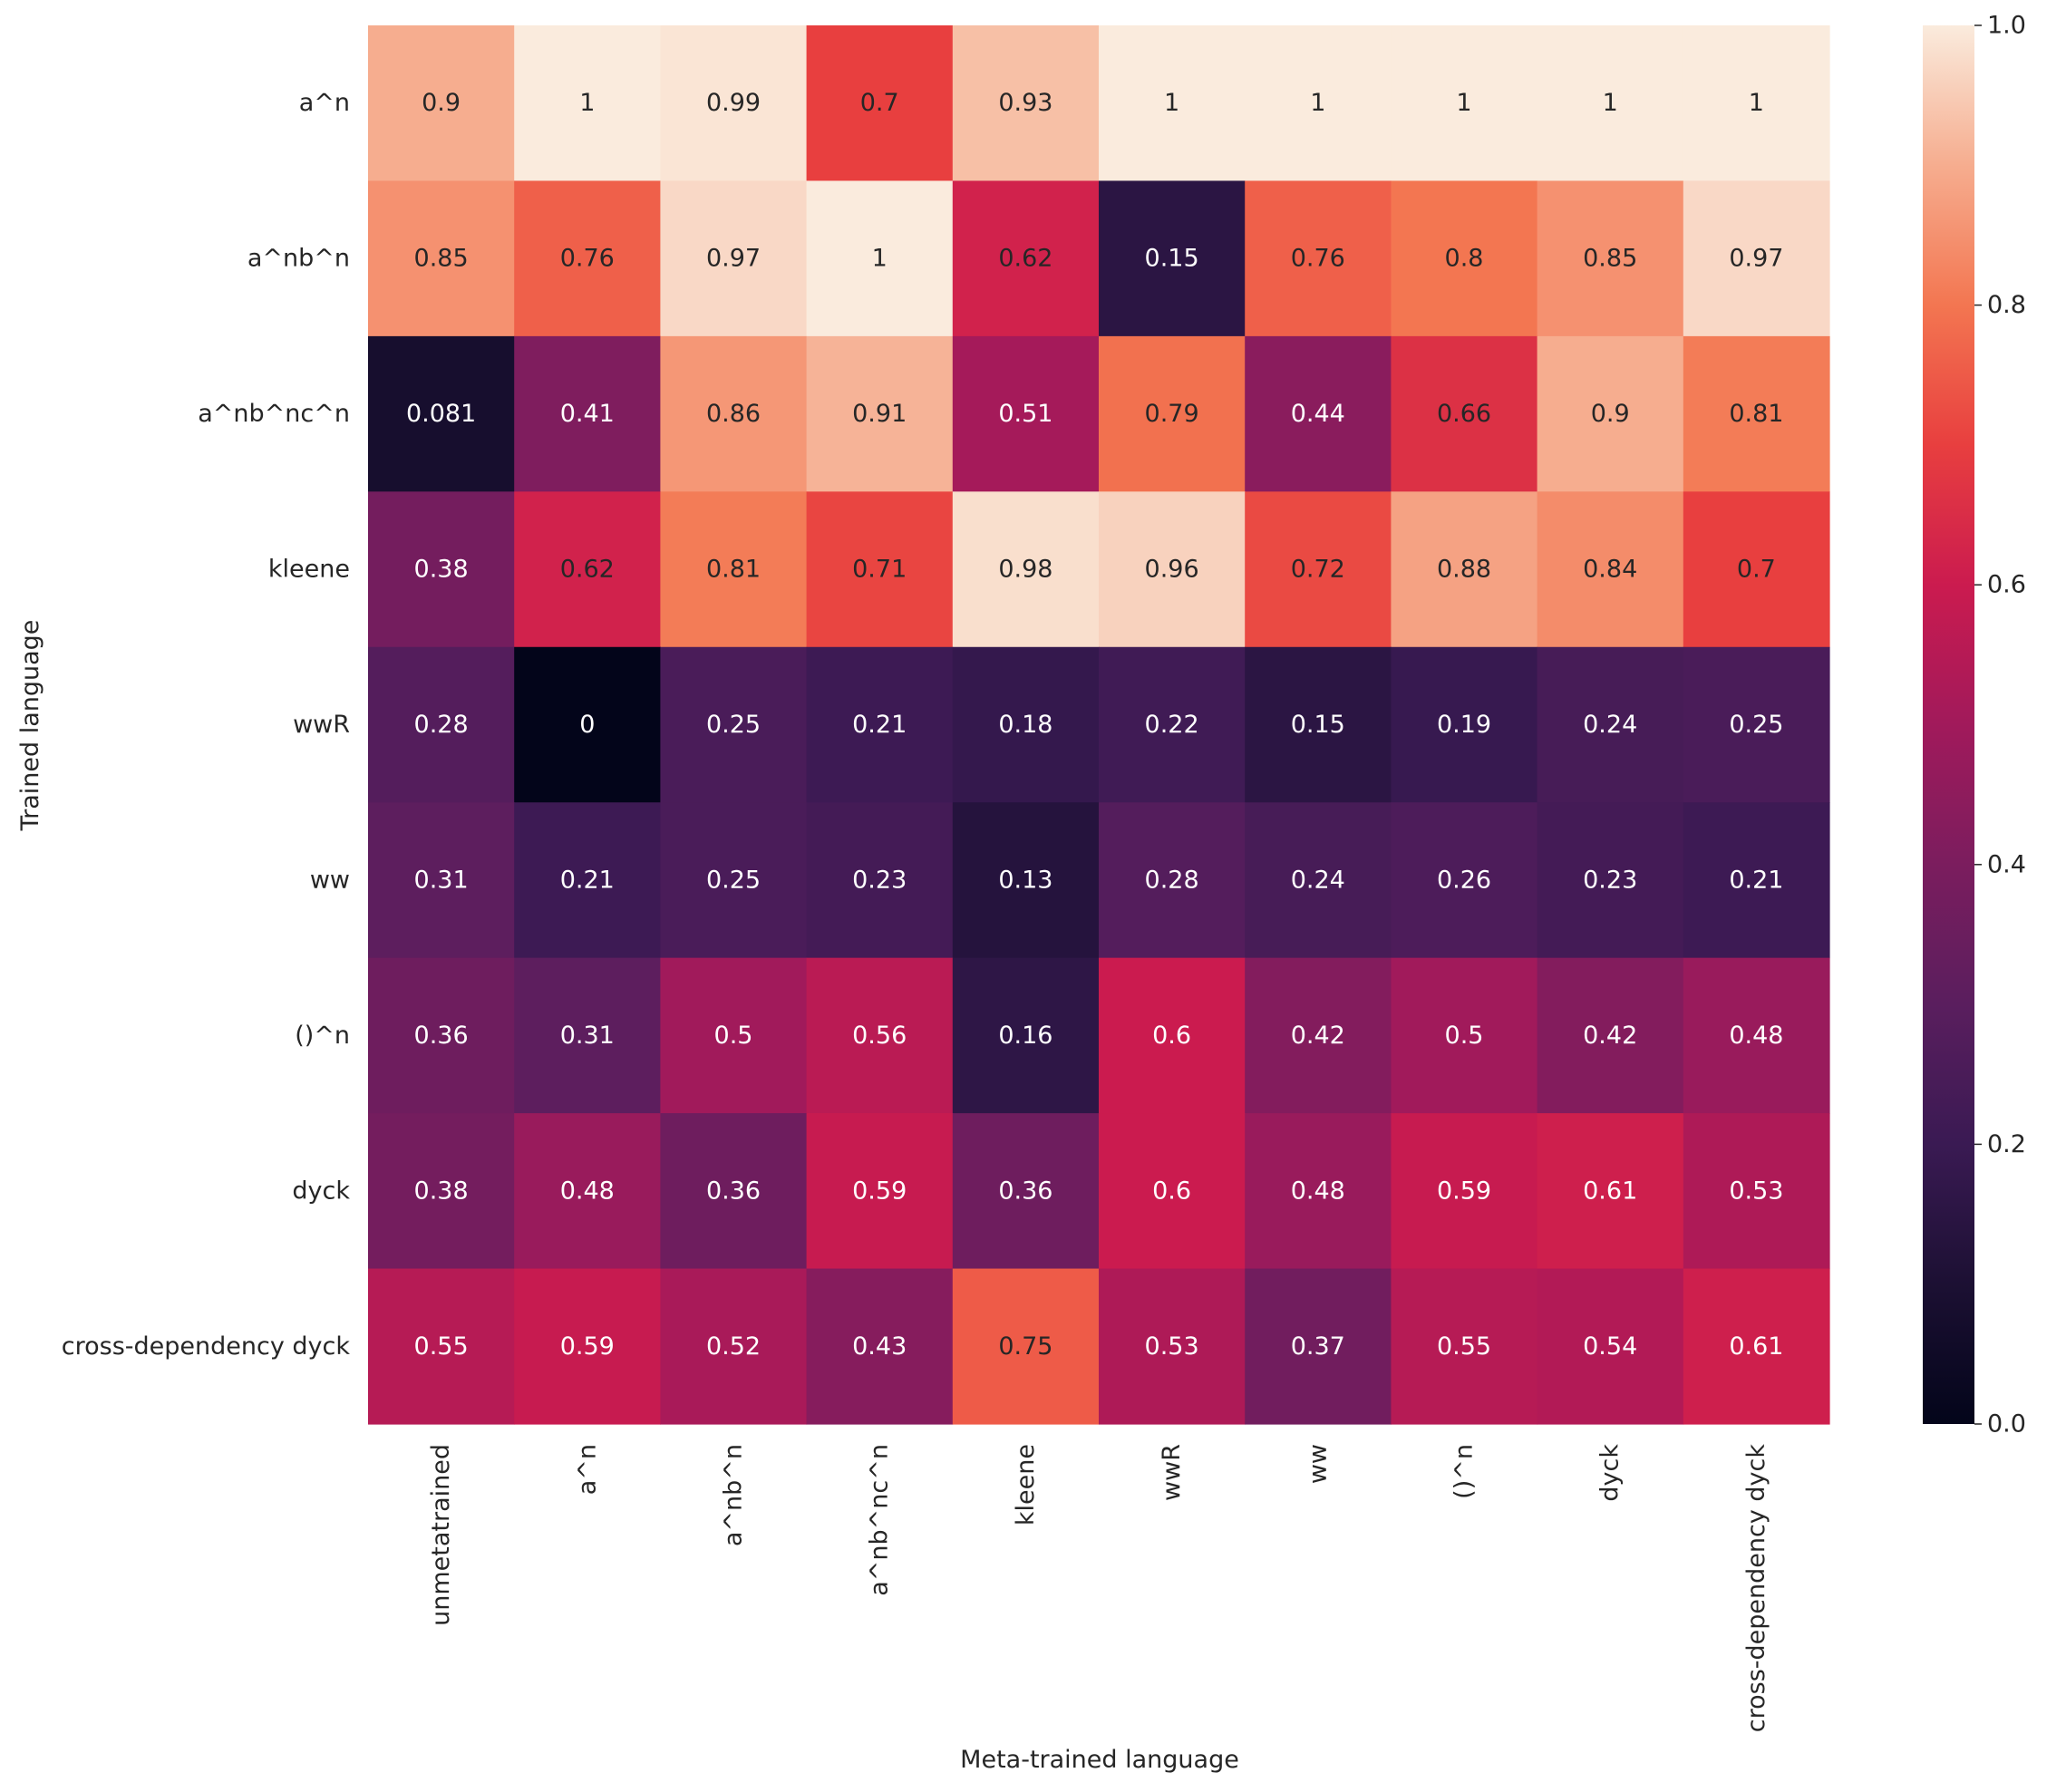 Image resolution: width=2066 pixels, height=1792 pixels. I want to click on y-tick-label: cross-dependency dyck, so click(206, 1347).